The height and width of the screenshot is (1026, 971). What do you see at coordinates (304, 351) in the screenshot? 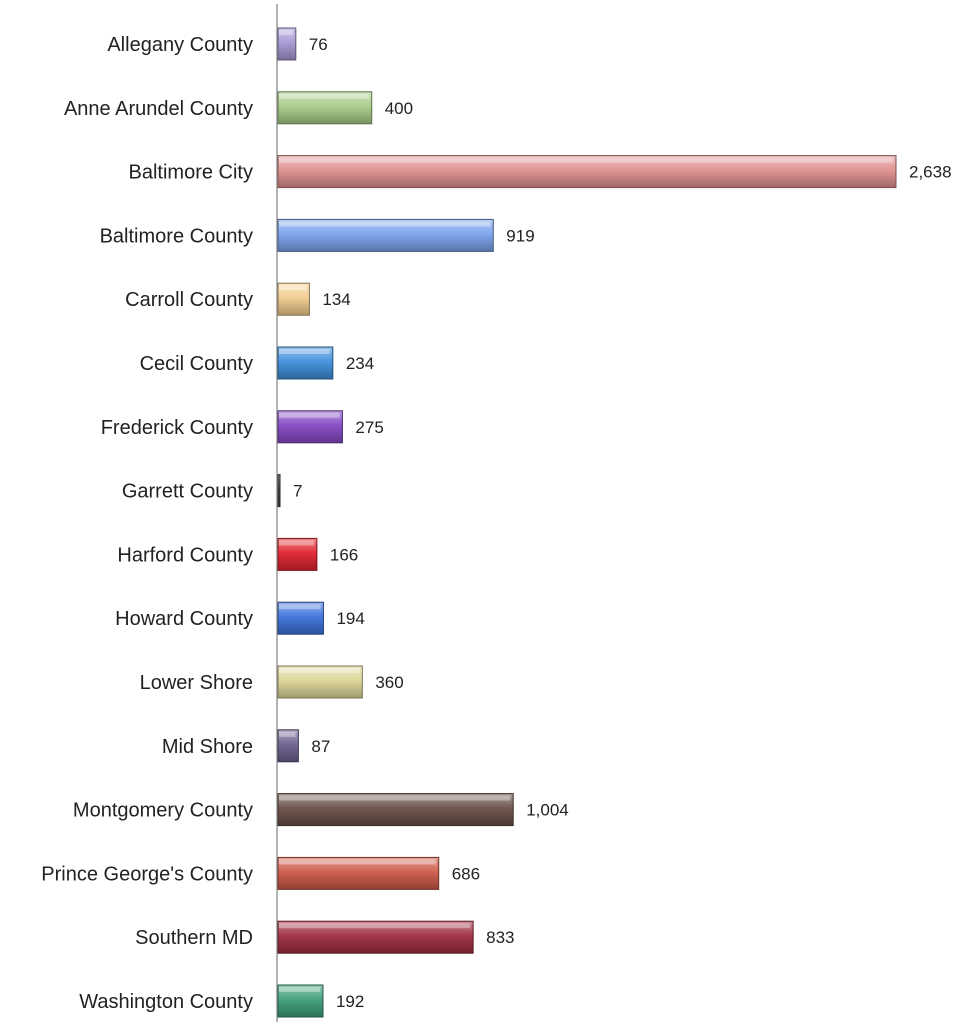
I see `bar-highlight-cecil-county` at bounding box center [304, 351].